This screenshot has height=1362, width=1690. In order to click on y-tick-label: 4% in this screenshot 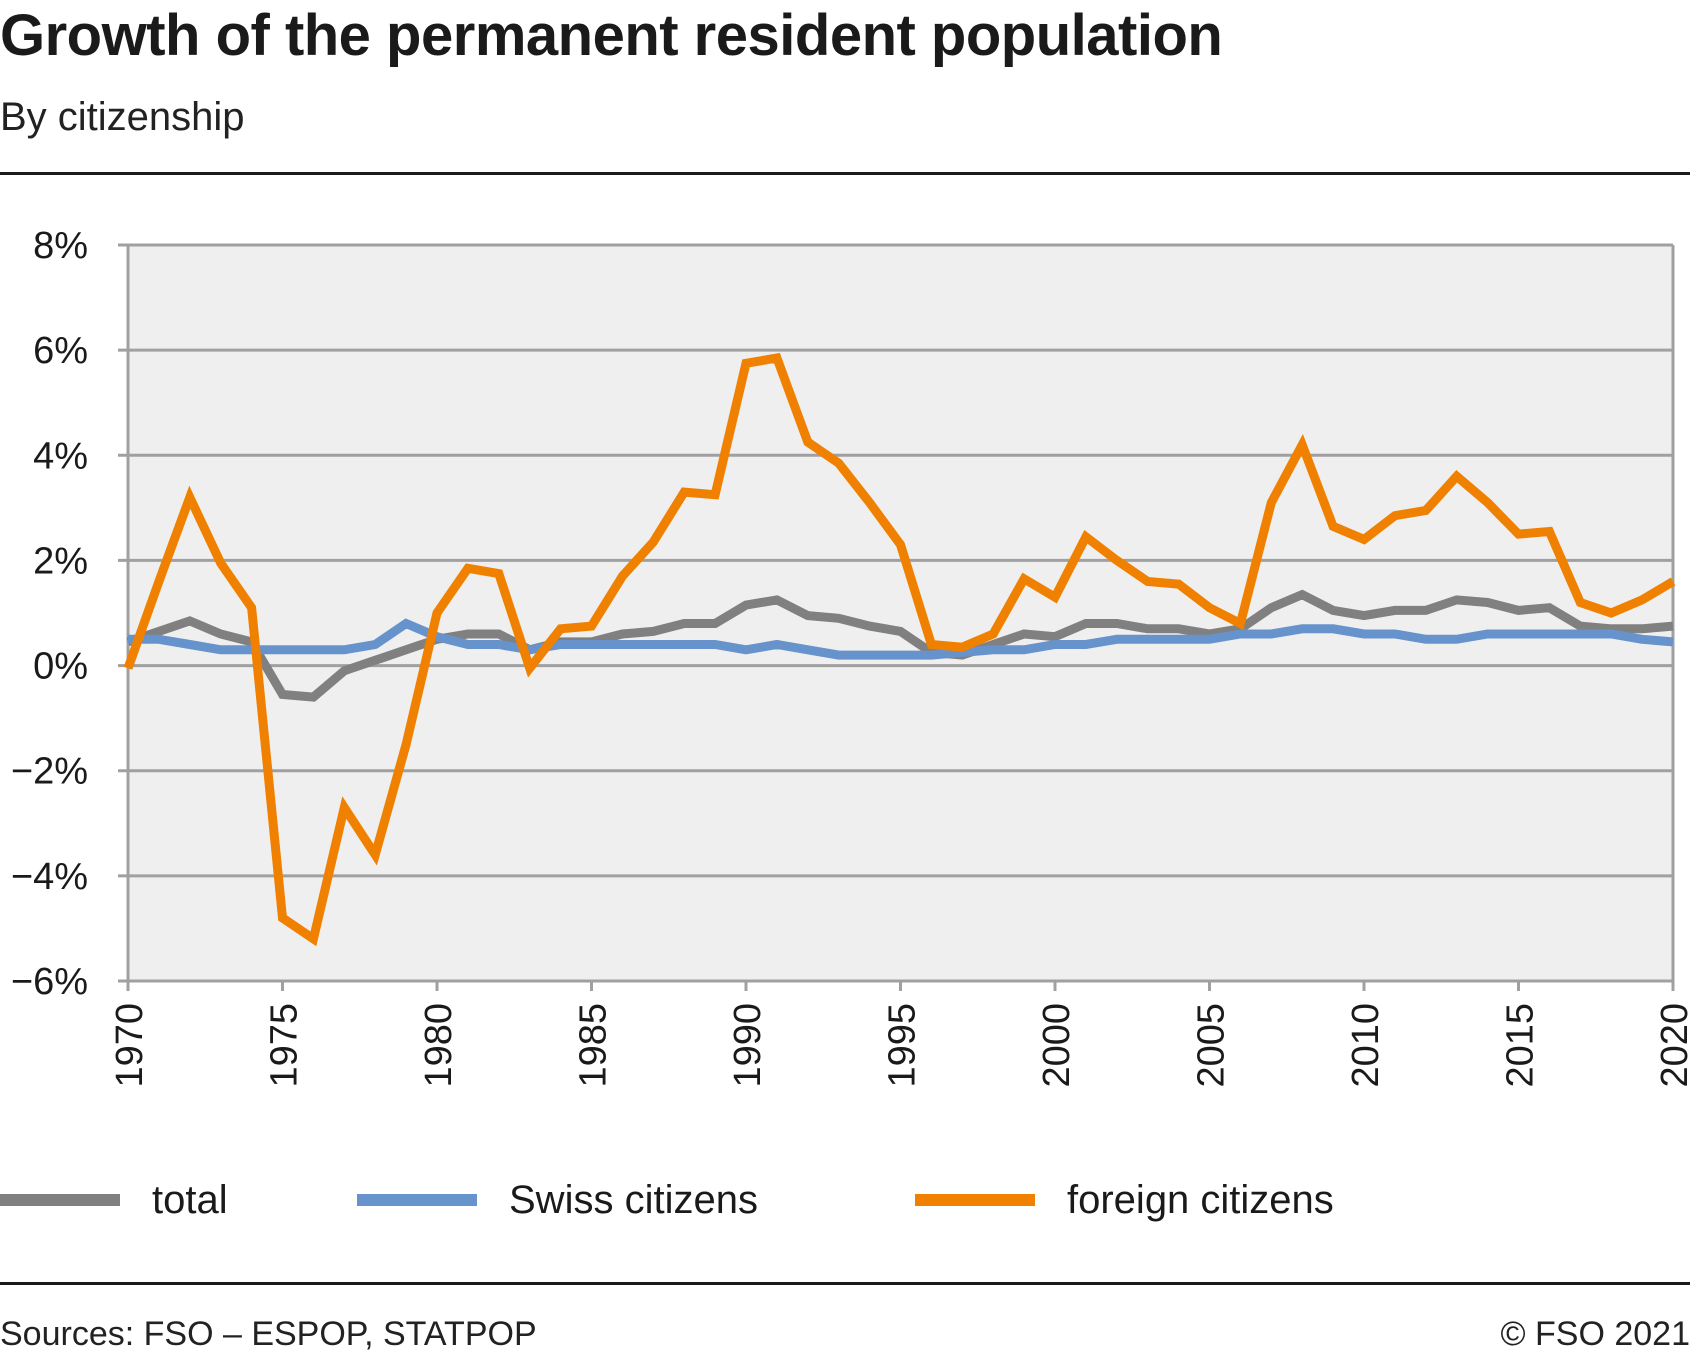, I will do `click(60, 456)`.